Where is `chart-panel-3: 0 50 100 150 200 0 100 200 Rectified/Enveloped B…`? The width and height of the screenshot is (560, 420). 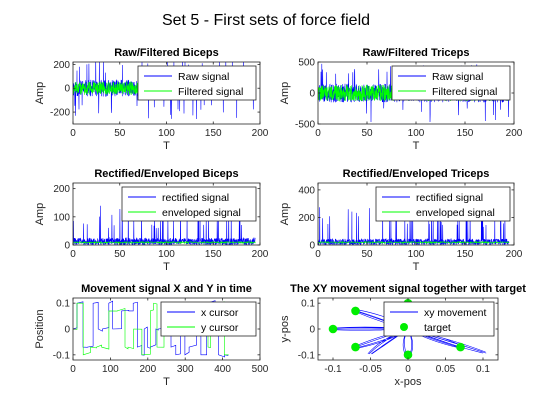
chart-panel-3: 0 50 100 150 200 0 100 200 Rectified/Enveloped B… is located at coordinates (151, 220).